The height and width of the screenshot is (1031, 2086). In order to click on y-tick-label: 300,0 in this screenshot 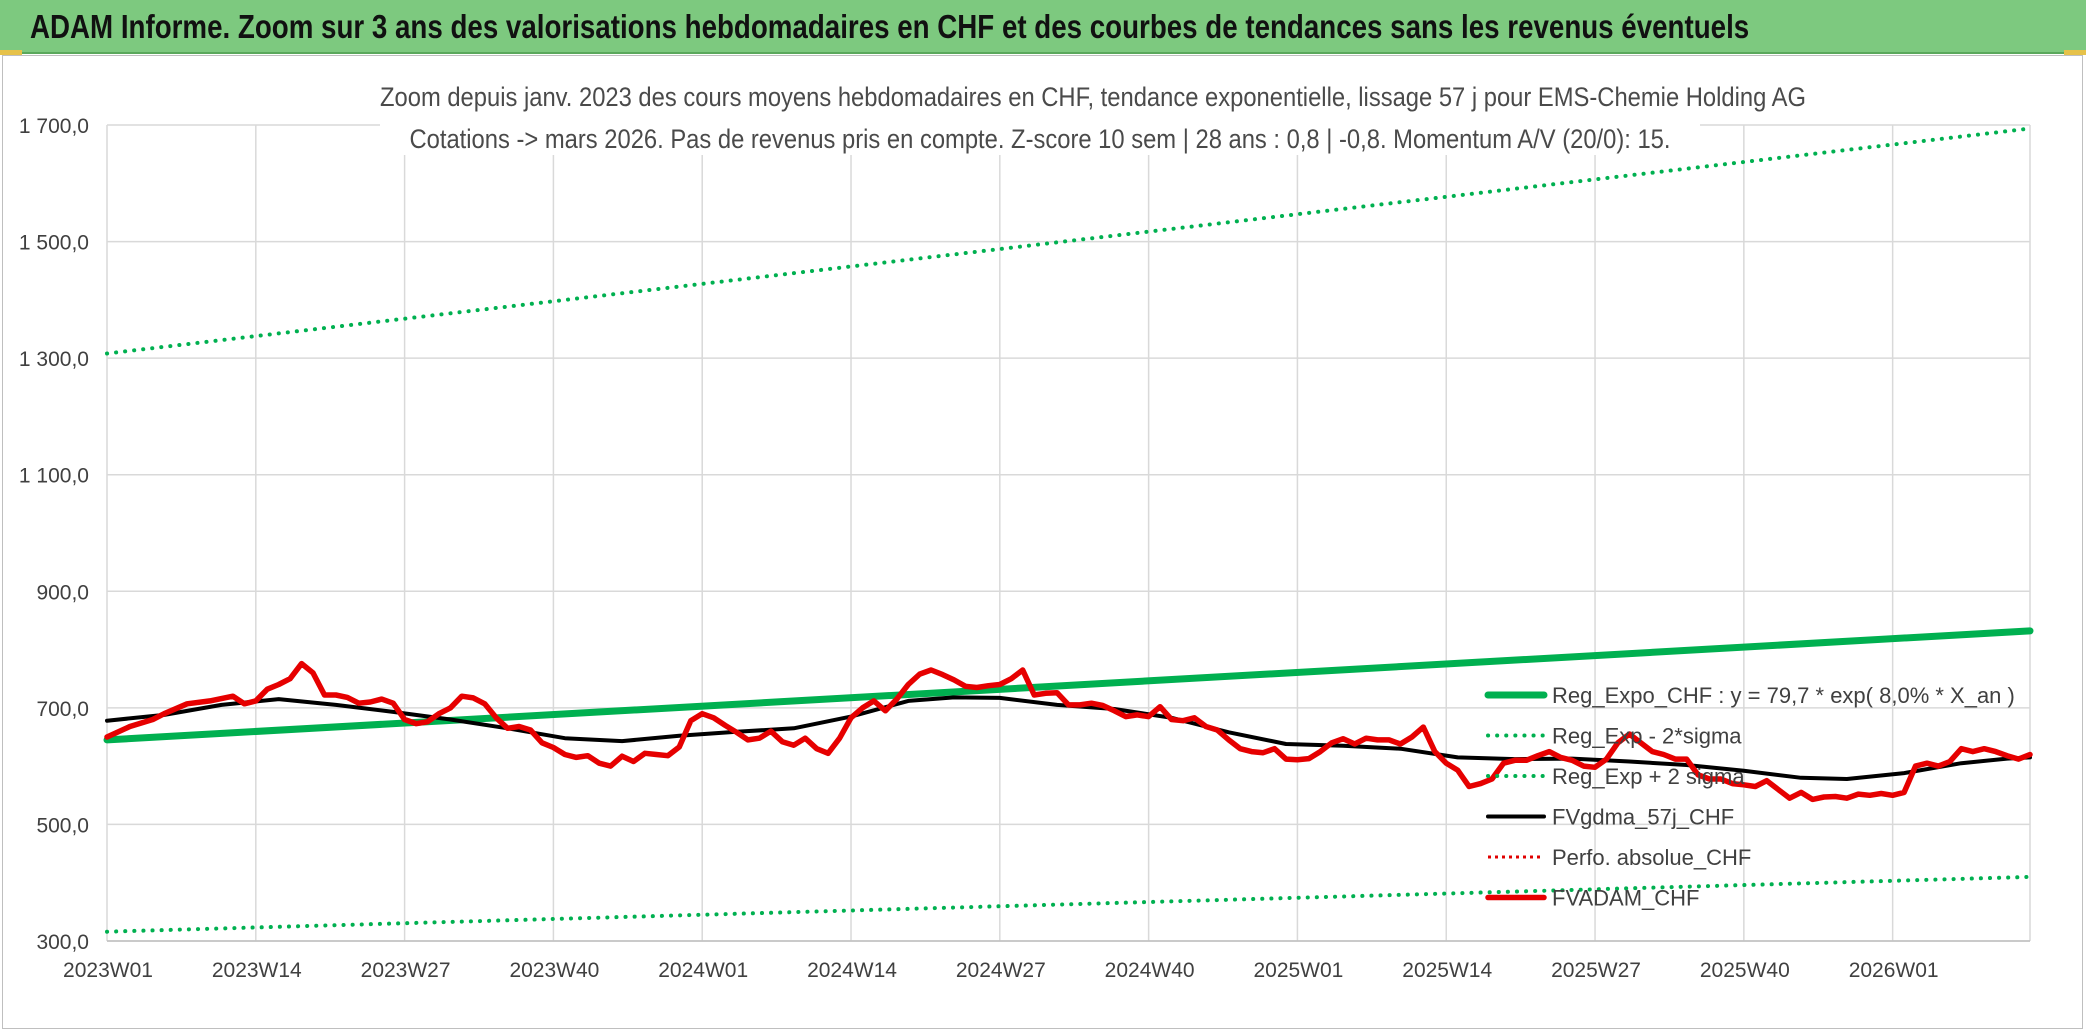, I will do `click(62, 942)`.